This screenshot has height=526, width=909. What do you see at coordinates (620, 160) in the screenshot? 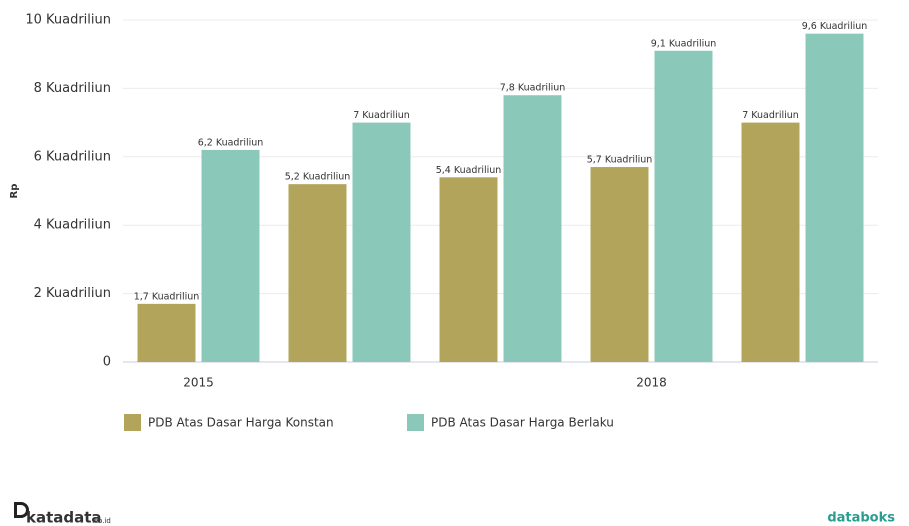
I see `value-label: 5,7 Kuadriliun` at bounding box center [620, 160].